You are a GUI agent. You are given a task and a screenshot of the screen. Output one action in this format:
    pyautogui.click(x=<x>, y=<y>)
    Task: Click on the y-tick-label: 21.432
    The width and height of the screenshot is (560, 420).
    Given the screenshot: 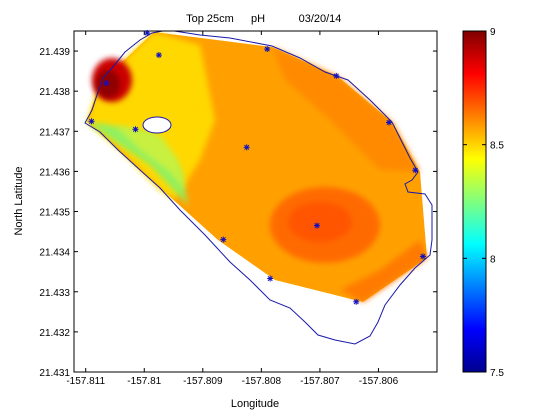 What is the action you would take?
    pyautogui.click(x=54, y=333)
    